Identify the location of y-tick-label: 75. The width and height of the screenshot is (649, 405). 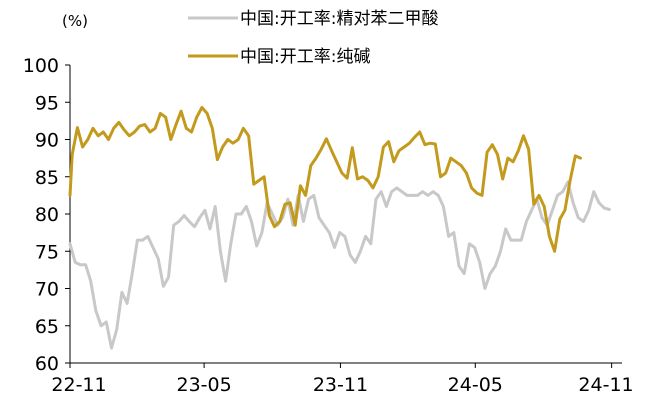
(47, 252).